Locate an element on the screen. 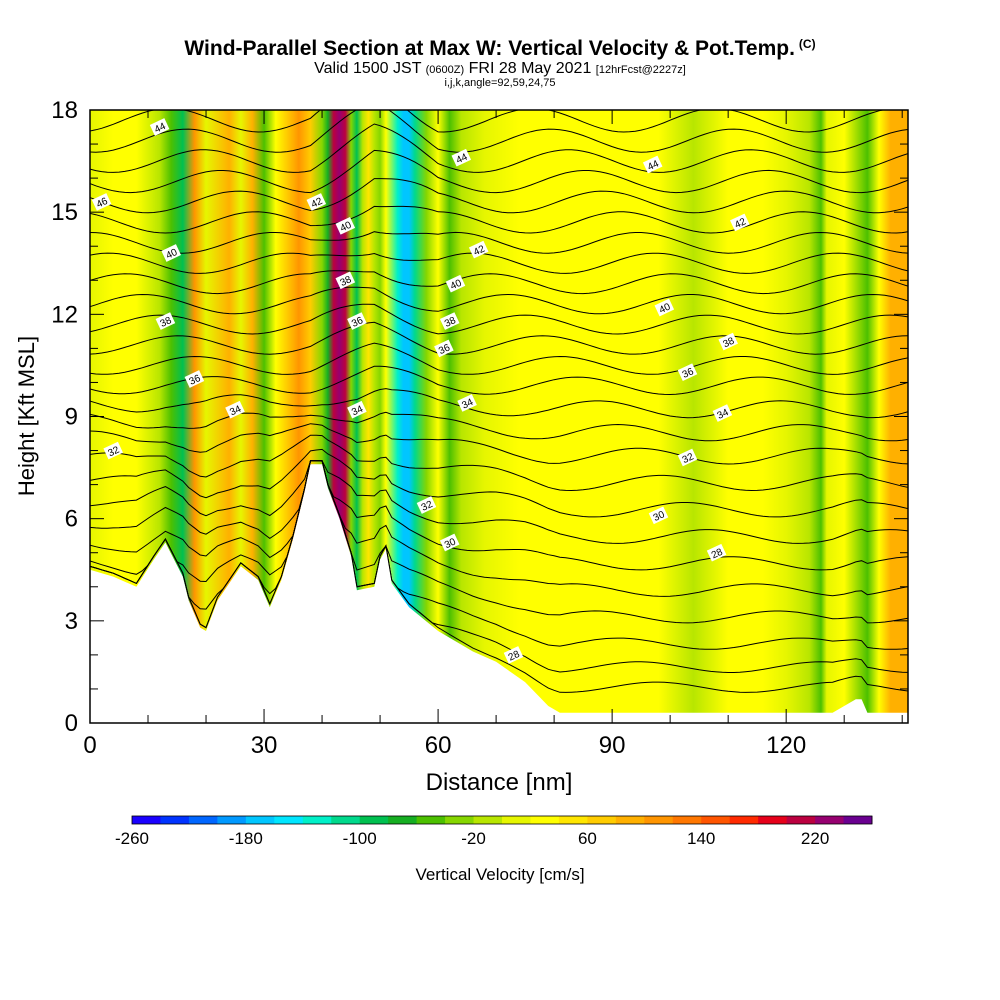 The width and height of the screenshot is (1000, 1000). colorbar-label: Vertical Velocity [cm/s] is located at coordinates (499, 874).